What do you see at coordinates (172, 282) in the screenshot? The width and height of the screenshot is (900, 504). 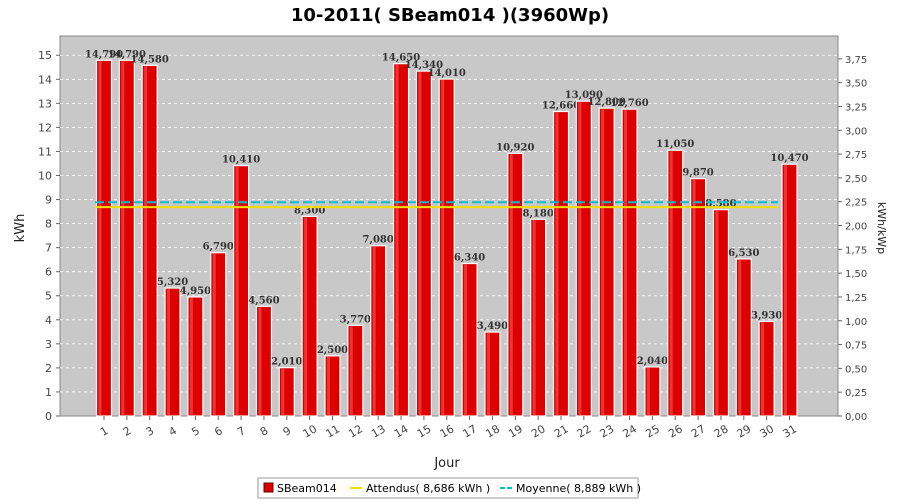 I see `bar-value-label: 5,320` at bounding box center [172, 282].